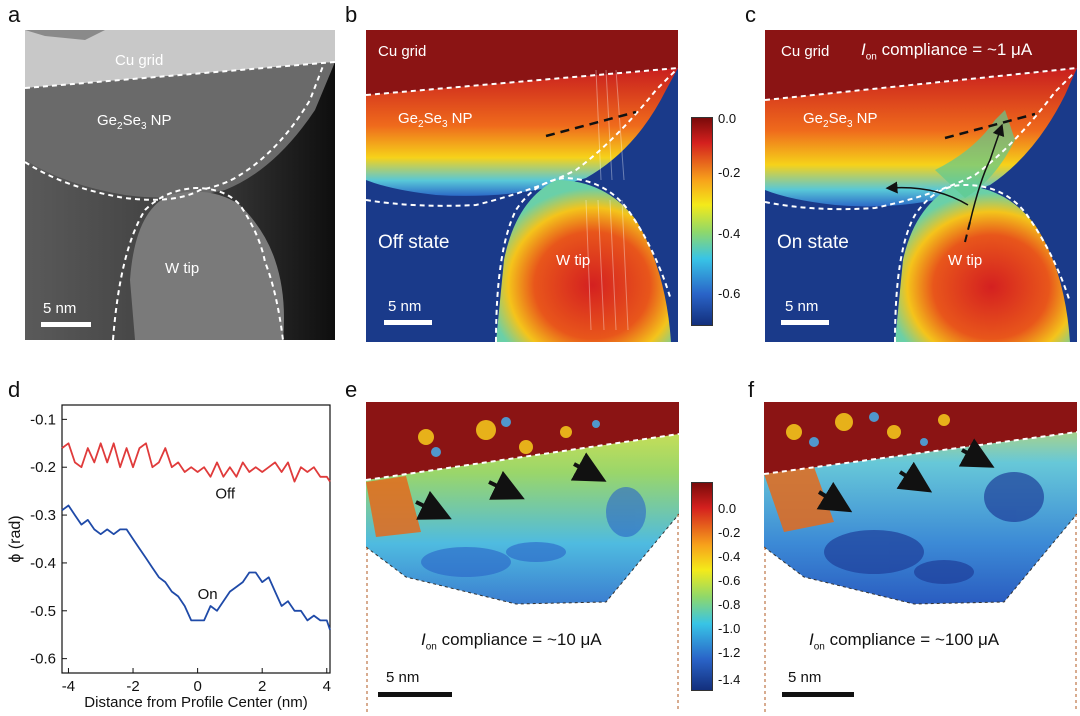 Image resolution: width=1080 pixels, height=716 pixels. Describe the element at coordinates (904, 641) in the screenshot. I see `compliance-label-f: Ion compliance = ~100 μA` at that location.